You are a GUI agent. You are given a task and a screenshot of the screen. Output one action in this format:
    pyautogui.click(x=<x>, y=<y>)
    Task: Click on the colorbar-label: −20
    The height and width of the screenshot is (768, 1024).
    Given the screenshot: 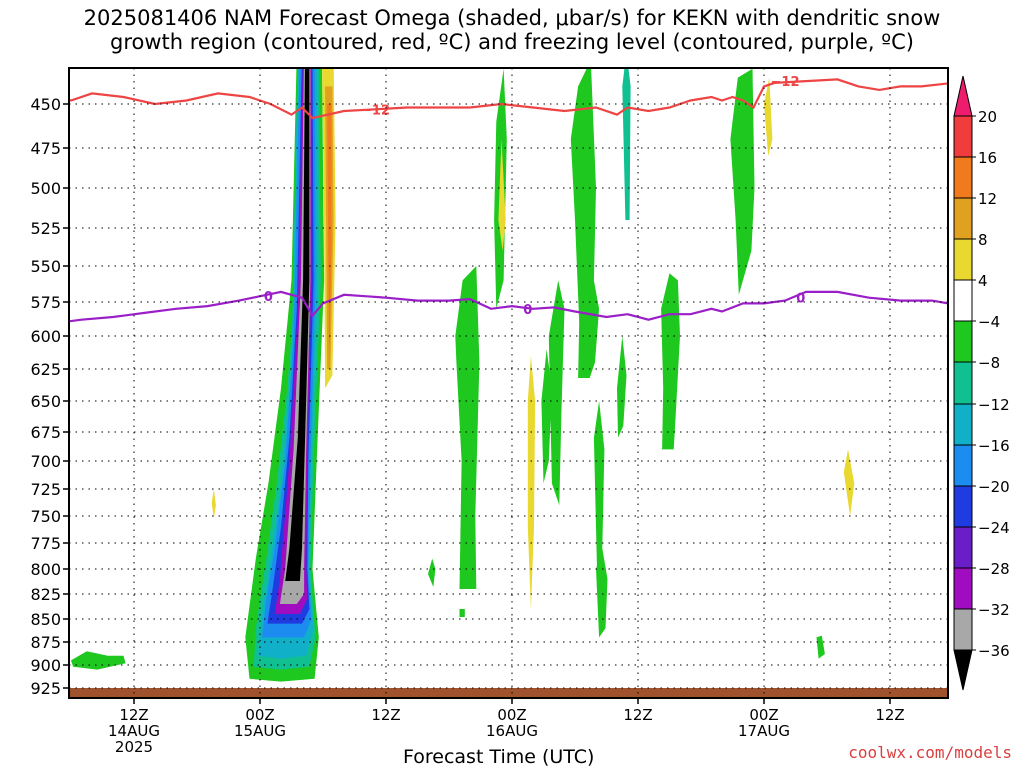 What is the action you would take?
    pyautogui.click(x=994, y=487)
    